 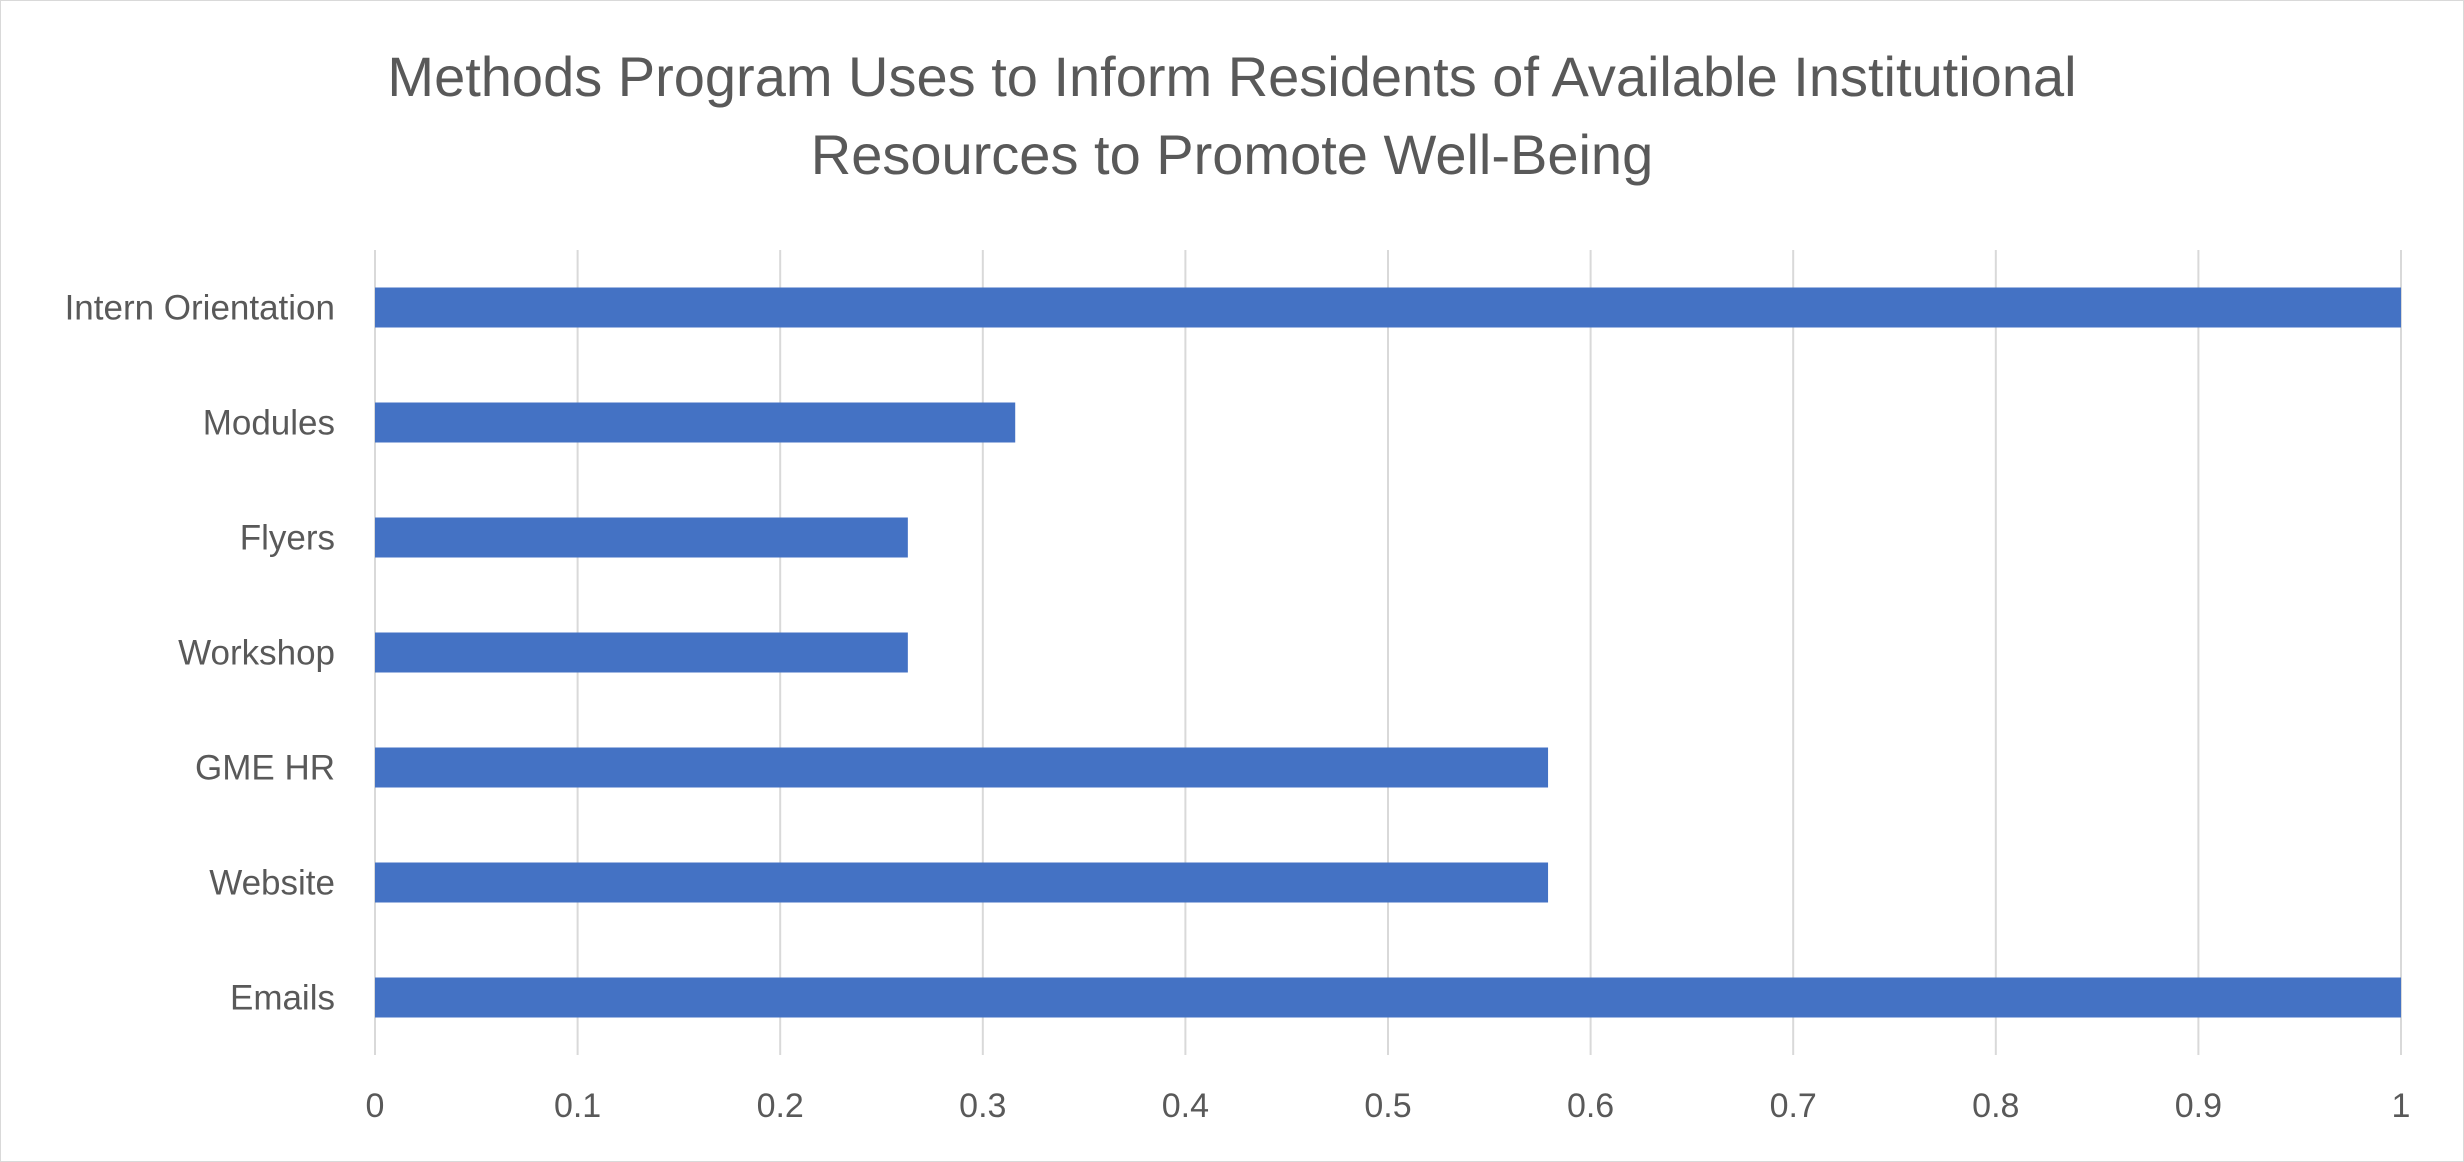 What do you see at coordinates (1995, 1106) in the screenshot?
I see `x-tick-label: 0.8` at bounding box center [1995, 1106].